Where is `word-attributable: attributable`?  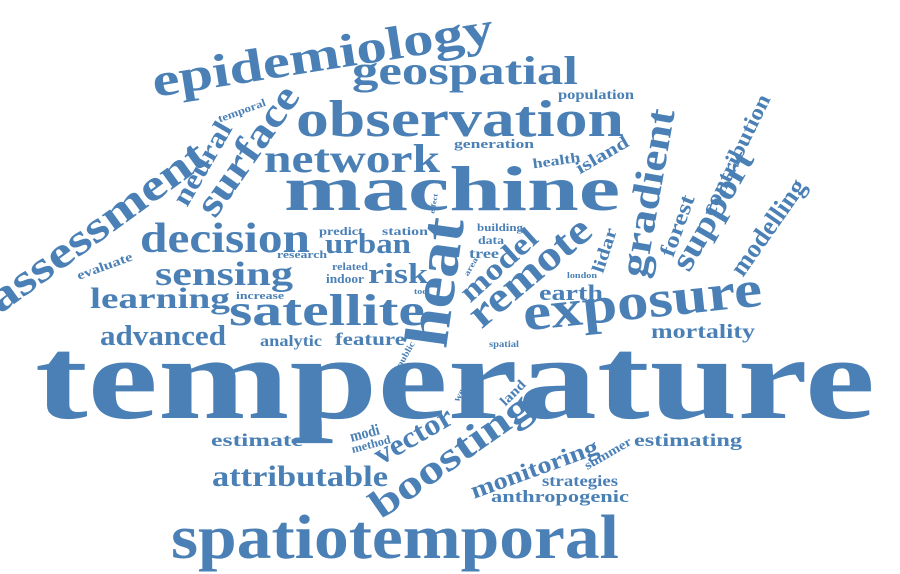 word-attributable: attributable is located at coordinates (300, 476).